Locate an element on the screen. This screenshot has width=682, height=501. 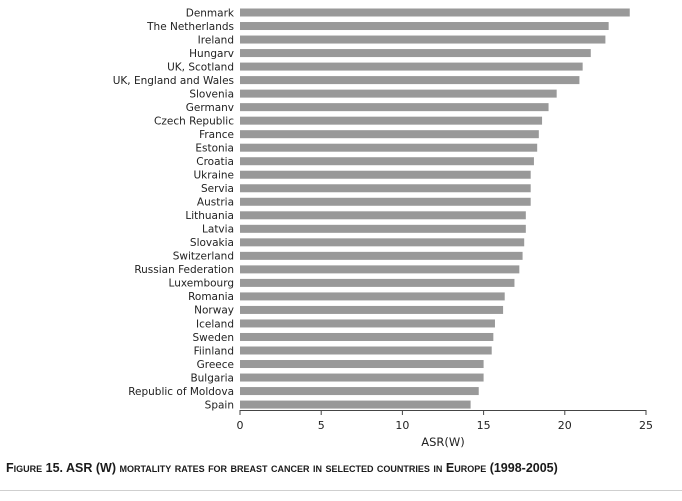
x-axis-ticks: 0 5 10 15 20 25 is located at coordinates (445, 421).